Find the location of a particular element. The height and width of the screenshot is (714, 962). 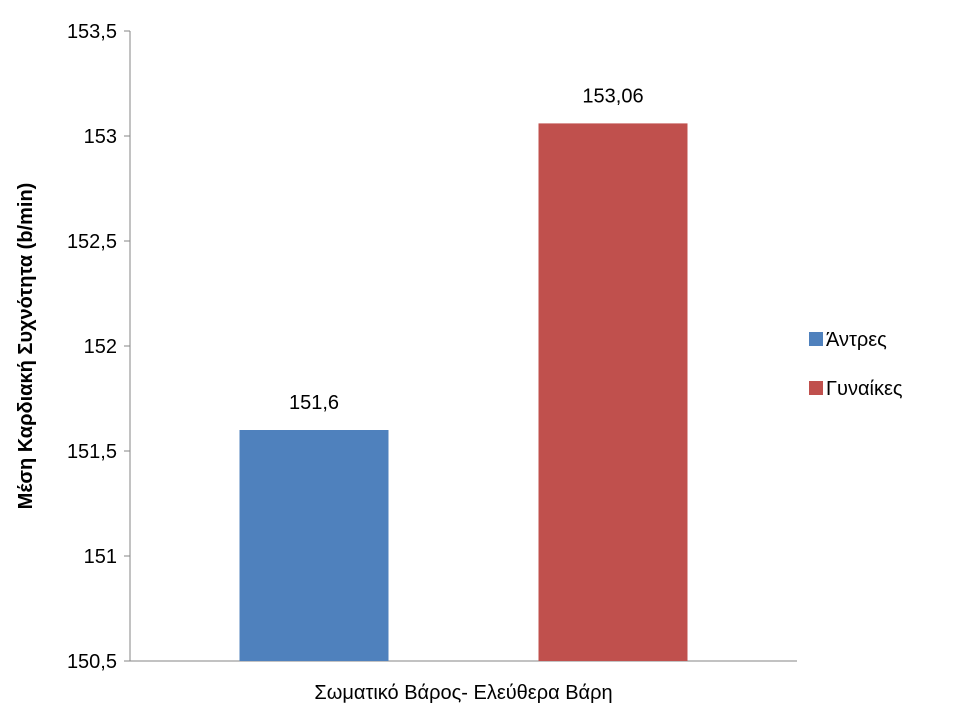

x-axis: Σωματικό Βάρος- Ελεύθερα Βάρη is located at coordinates (463, 682).